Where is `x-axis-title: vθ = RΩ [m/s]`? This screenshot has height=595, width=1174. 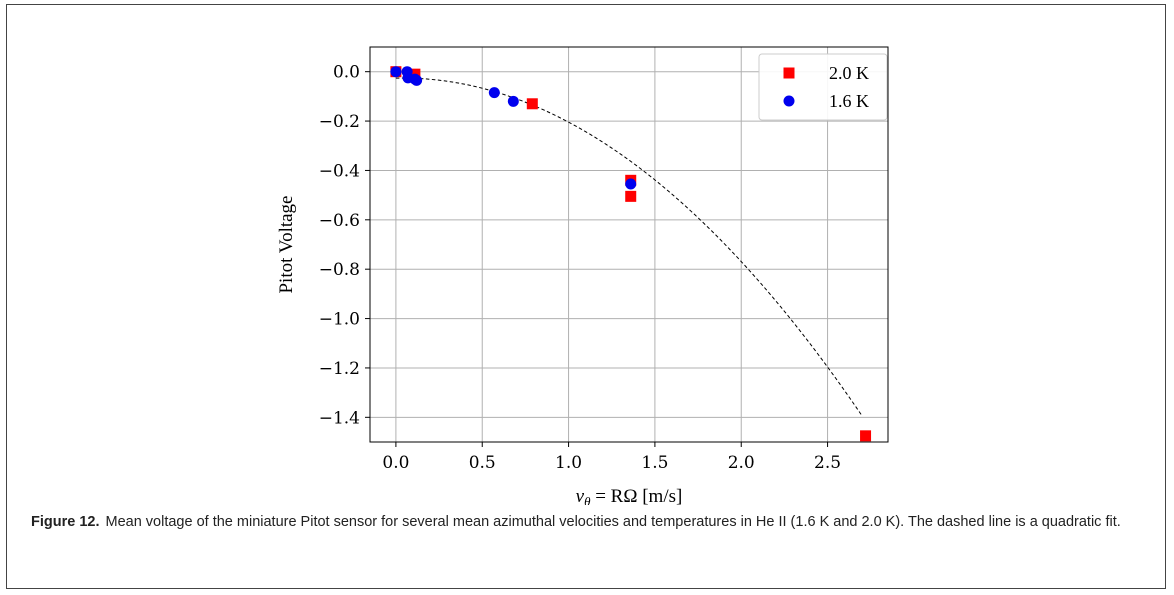
x-axis-title: vθ = RΩ [m/s] is located at coordinates (629, 495).